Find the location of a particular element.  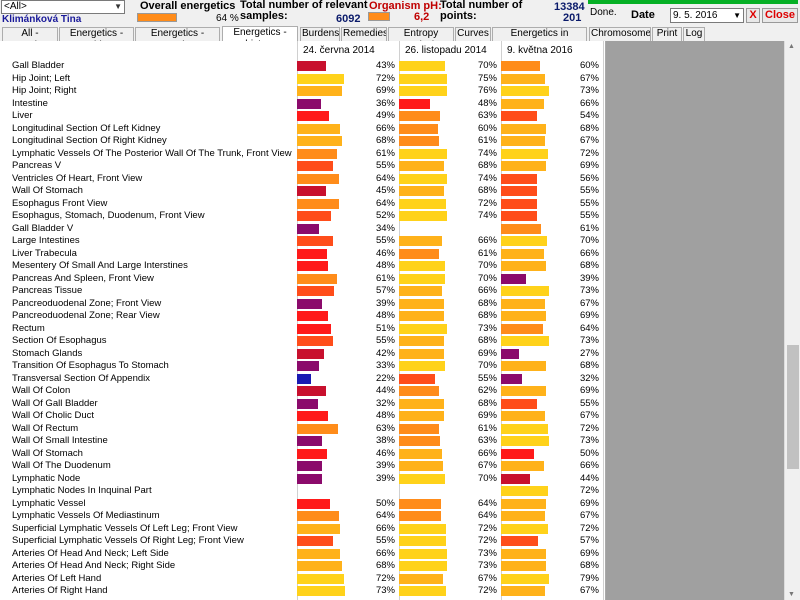

table-row: Wall Of Stomach 45% 68% 55% is located at coordinates (302, 191).